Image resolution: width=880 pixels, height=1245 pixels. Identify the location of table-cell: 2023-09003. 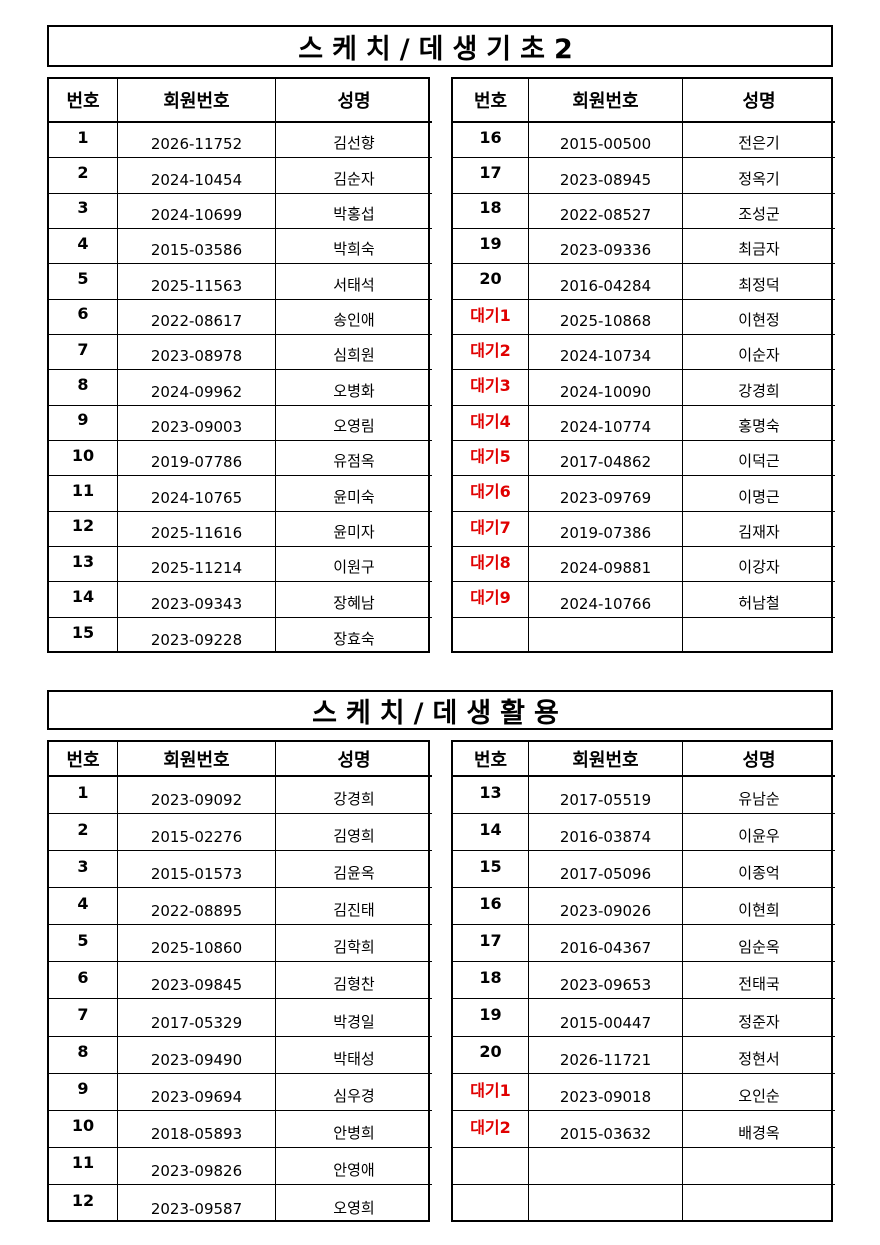
(197, 423).